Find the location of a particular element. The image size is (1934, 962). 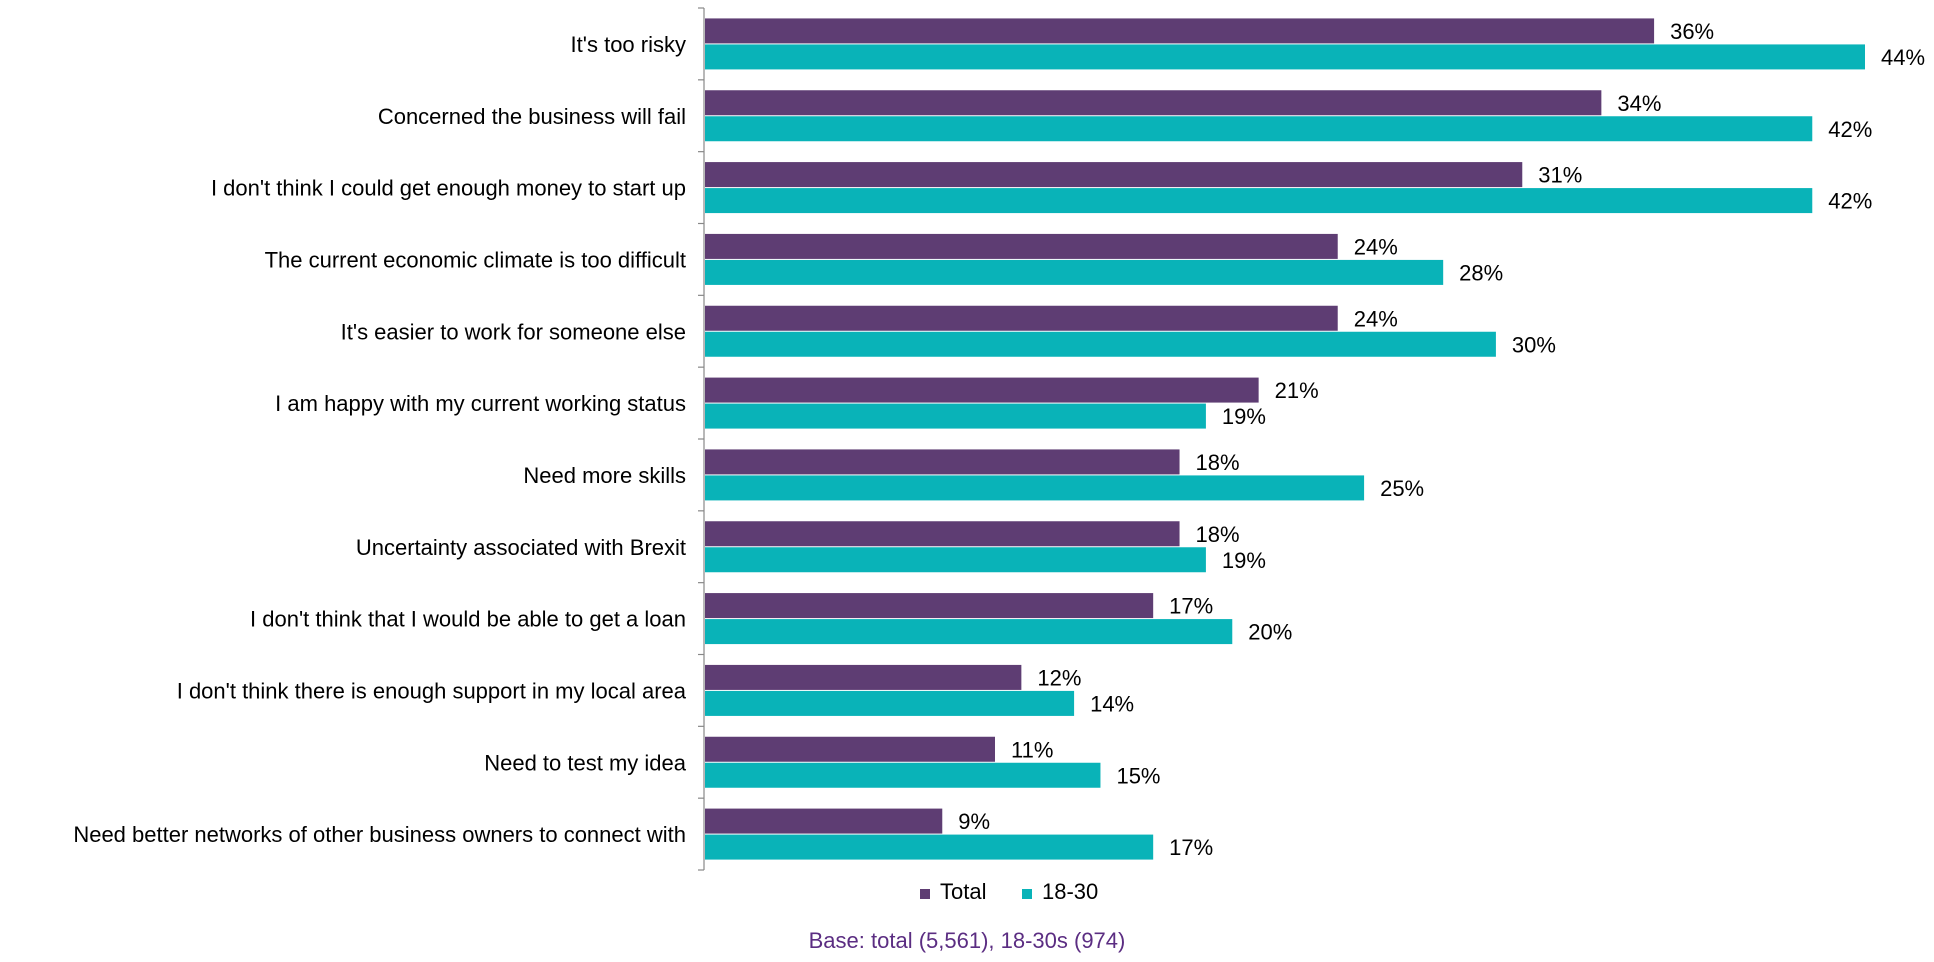

data-label-18-30: 30% is located at coordinates (1534, 344).